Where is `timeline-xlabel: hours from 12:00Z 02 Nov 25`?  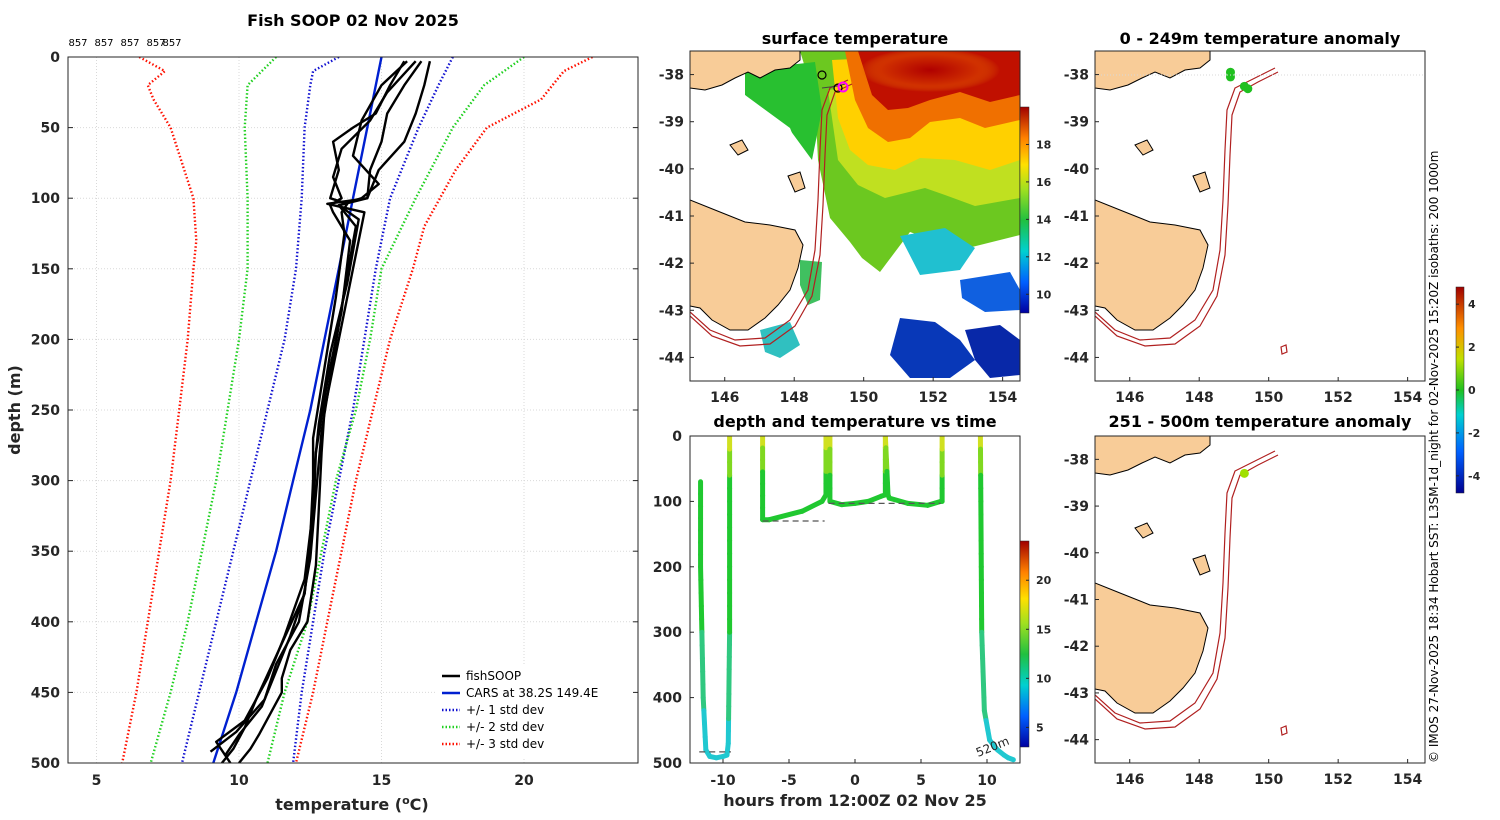
timeline-xlabel: hours from 12:00Z 02 Nov 25 is located at coordinates (854, 800).